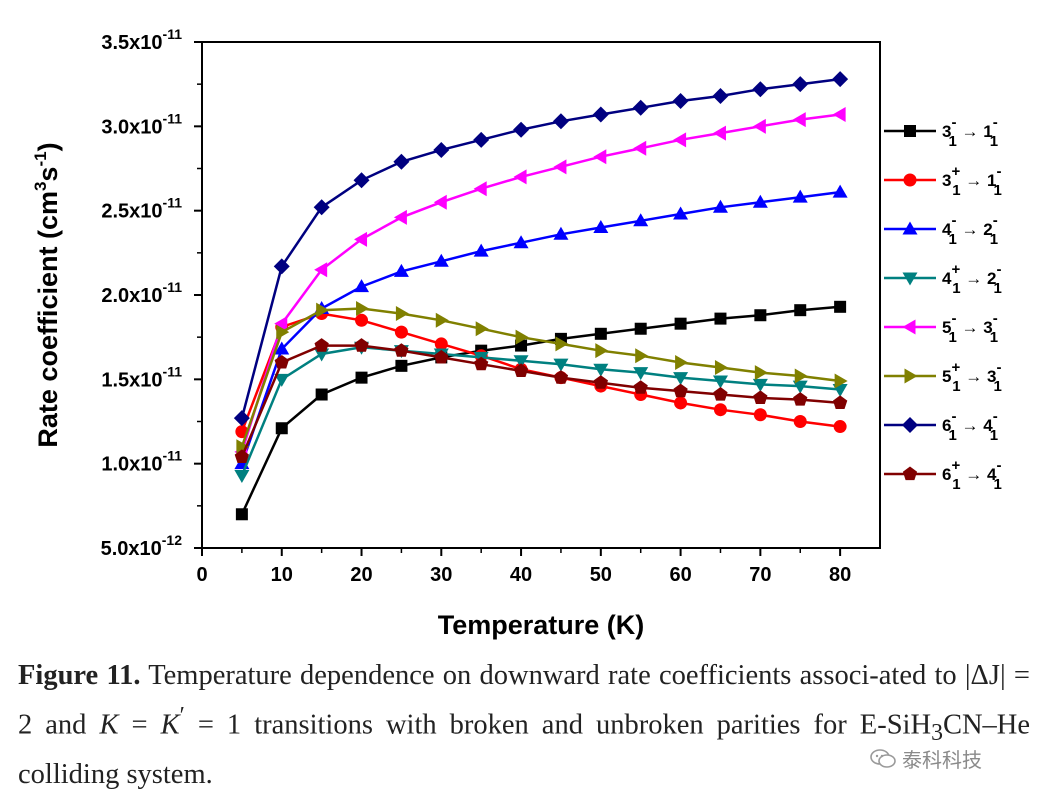  I want to click on watermark-text: 泰科科技, so click(942, 760).